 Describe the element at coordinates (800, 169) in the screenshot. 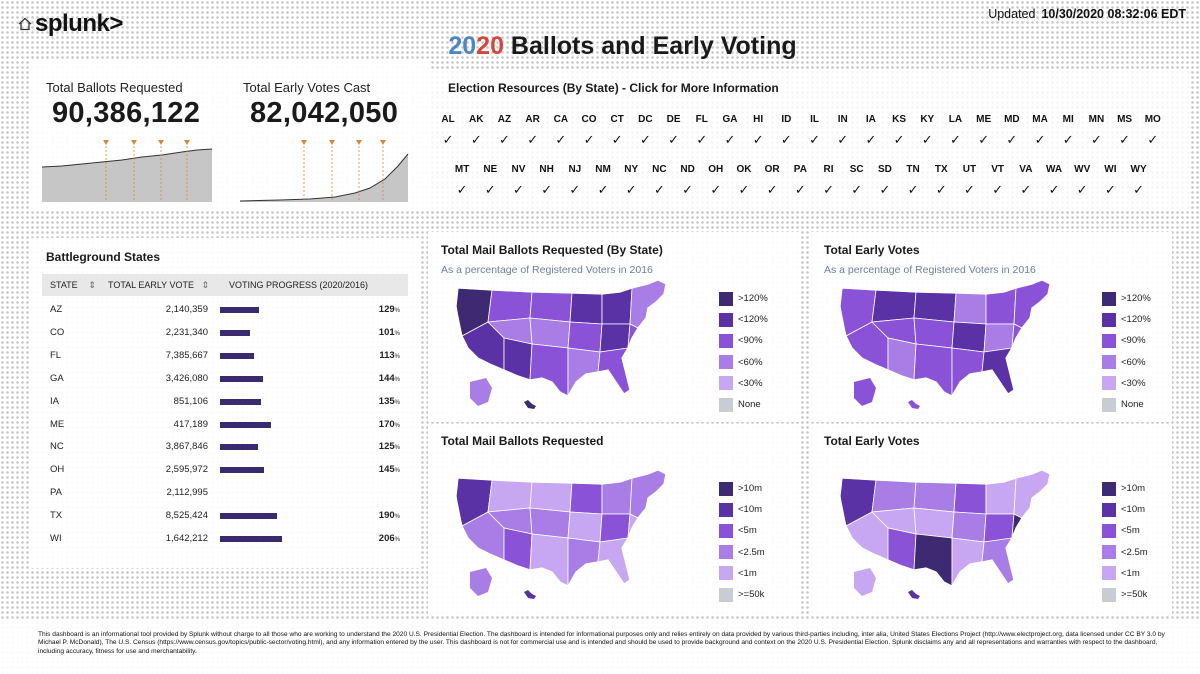

I see `state-link-pa: PA` at that location.